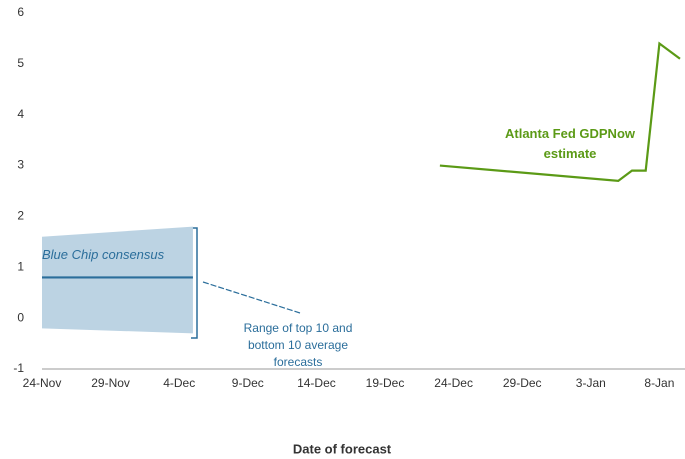  Describe the element at coordinates (20, 63) in the screenshot. I see `y-tick-label: 5` at that location.